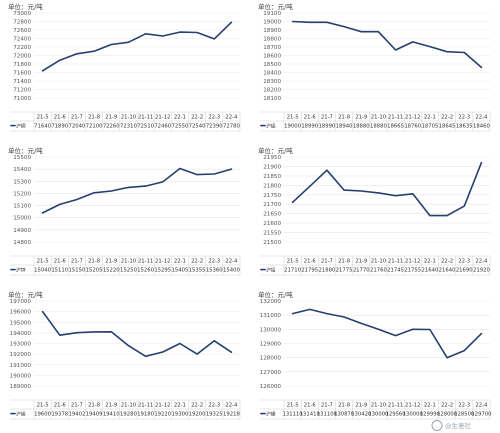 This screenshot has height=433, width=500. What do you see at coordinates (271, 269) in the screenshot?
I see `chart-4-row-label: 沪铅` at bounding box center [271, 269].